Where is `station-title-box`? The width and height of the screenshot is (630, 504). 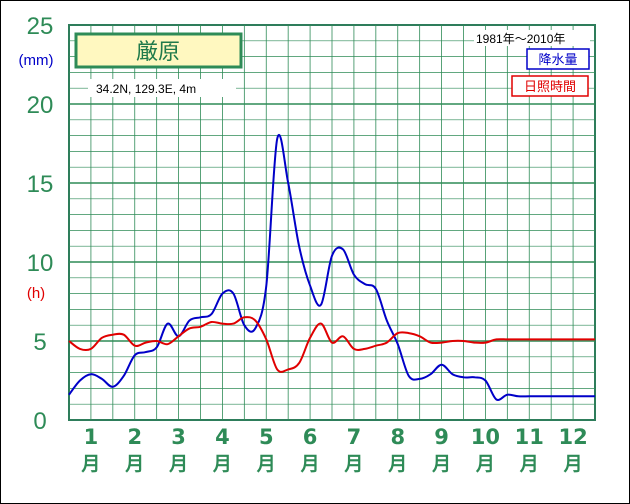
station-title-box is located at coordinates (158, 50).